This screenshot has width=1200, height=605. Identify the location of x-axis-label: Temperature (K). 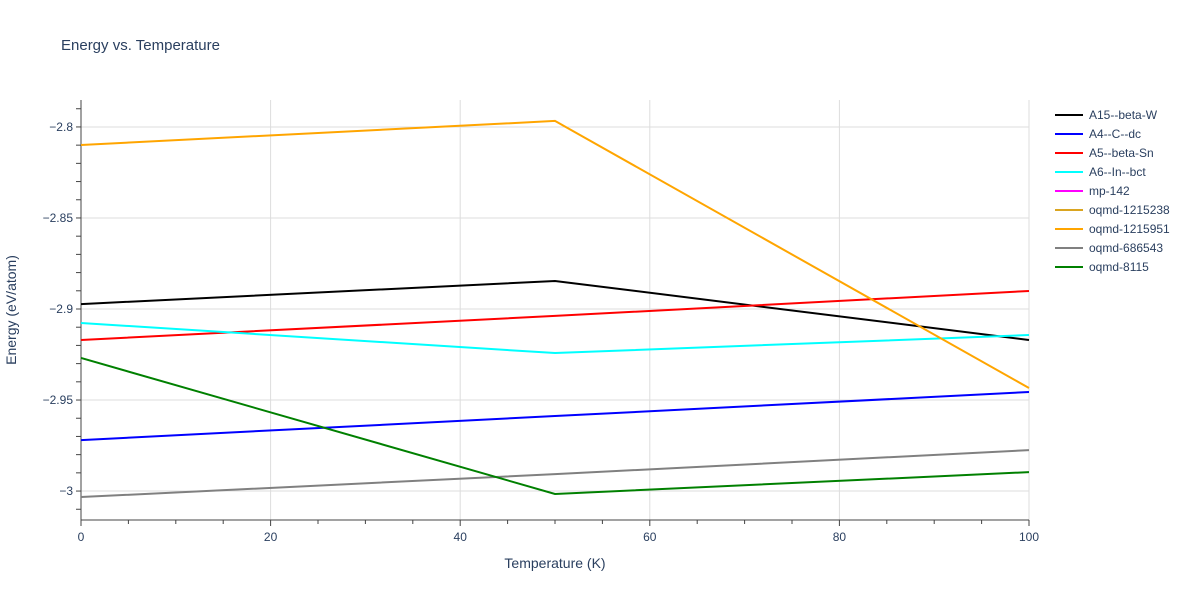
(554, 563).